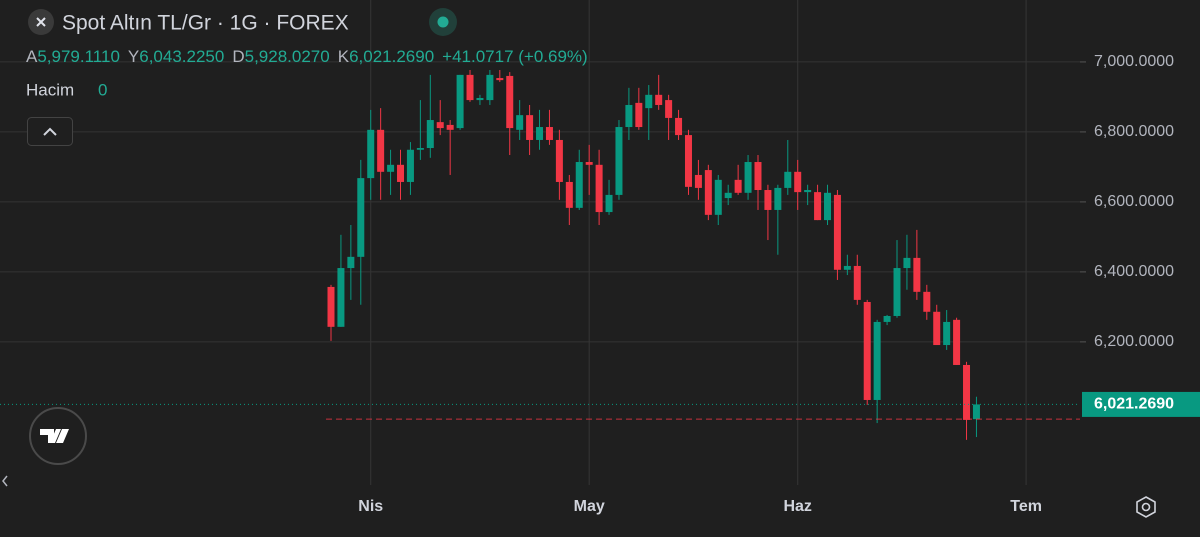 This screenshot has width=1200, height=537. Describe the element at coordinates (41, 22) in the screenshot. I see `close-icon` at that location.